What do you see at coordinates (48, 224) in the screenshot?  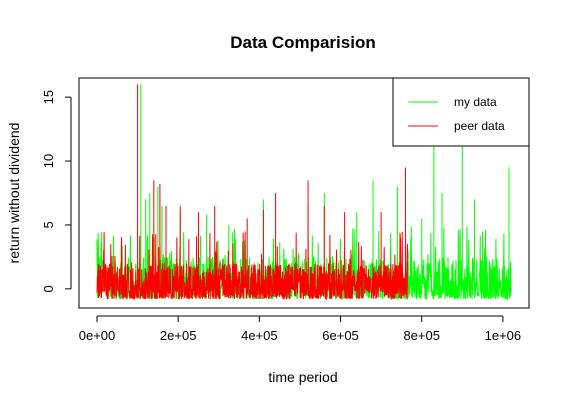 I see `y-tick-label: 5` at bounding box center [48, 224].